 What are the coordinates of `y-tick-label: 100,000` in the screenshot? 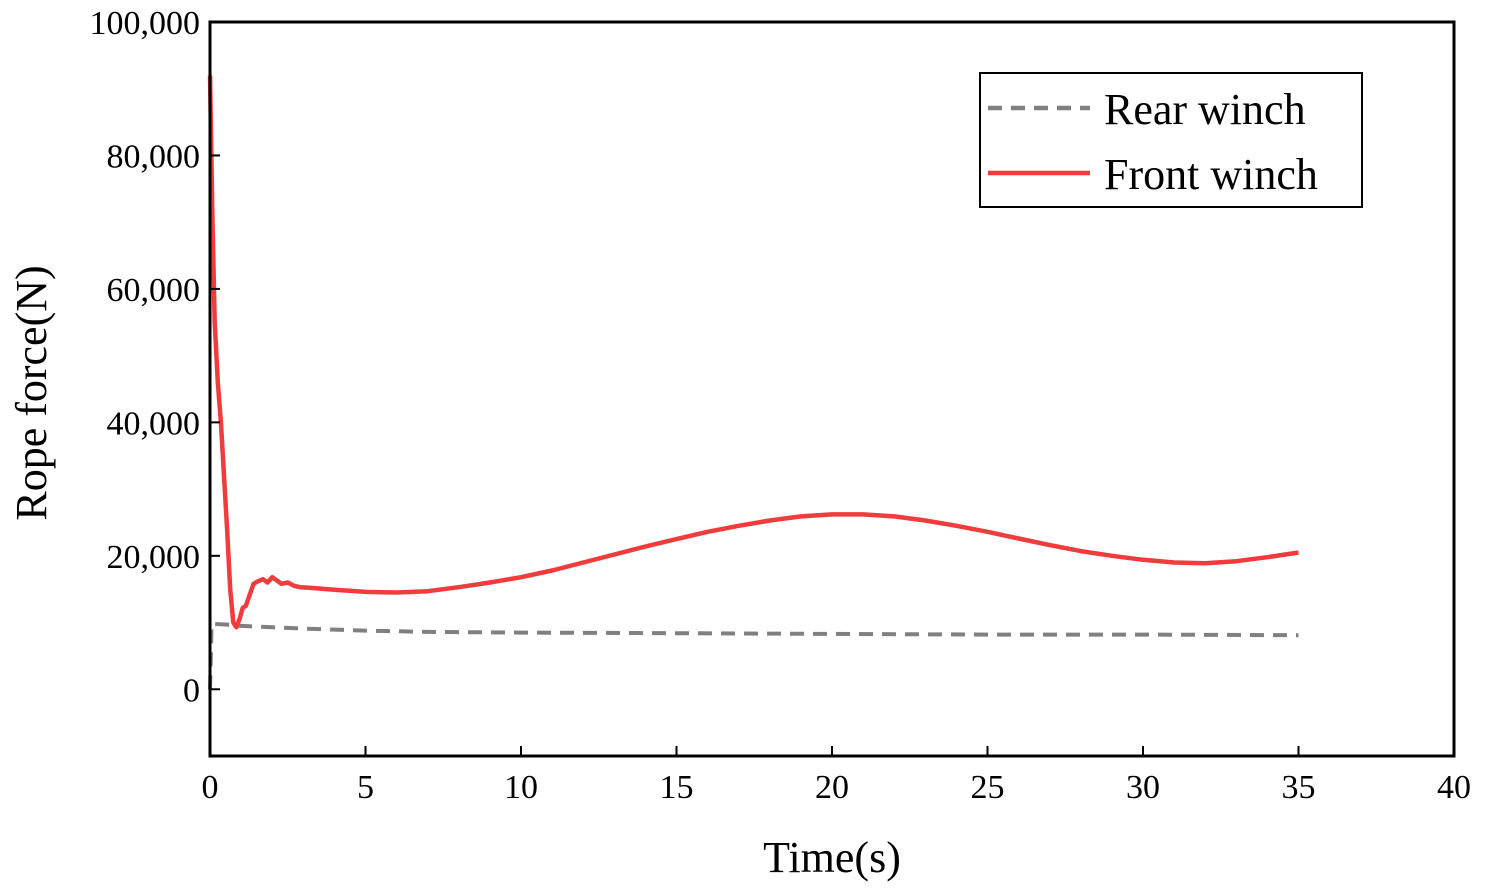 It's located at (145, 23).